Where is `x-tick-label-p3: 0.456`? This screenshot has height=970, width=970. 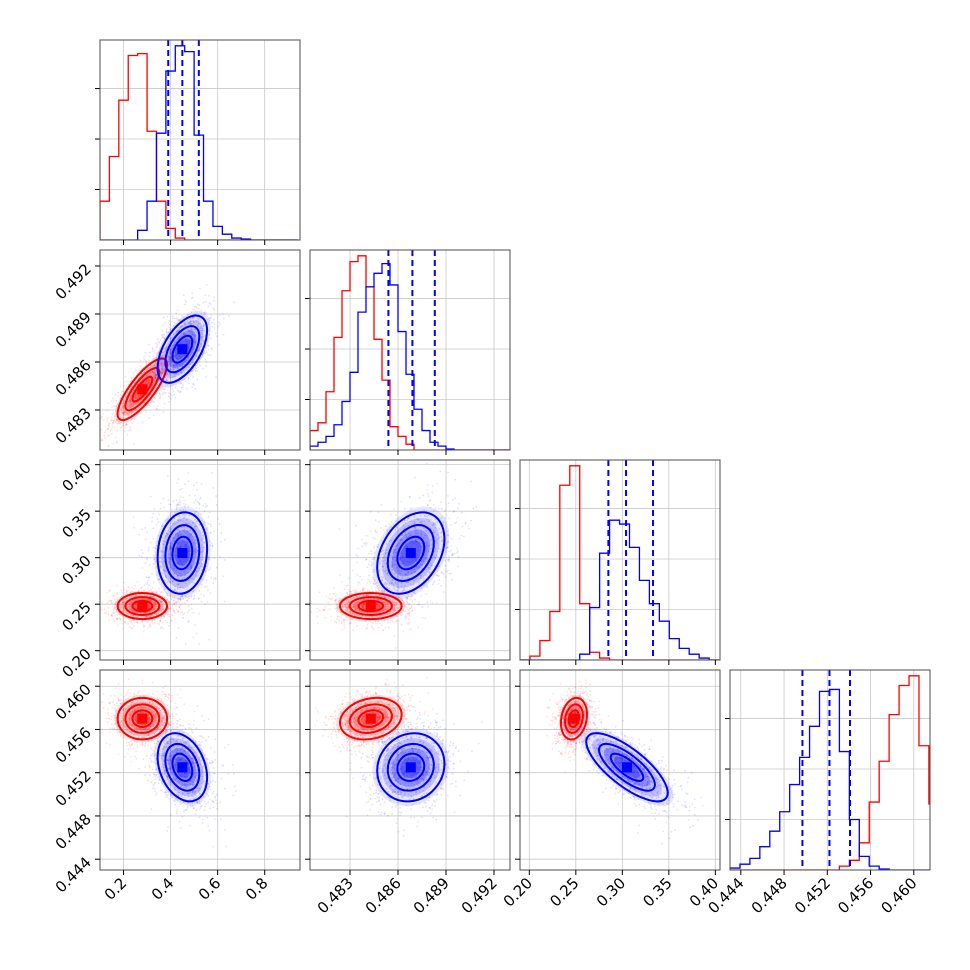
x-tick-label-p3: 0.456 is located at coordinates (855, 895).